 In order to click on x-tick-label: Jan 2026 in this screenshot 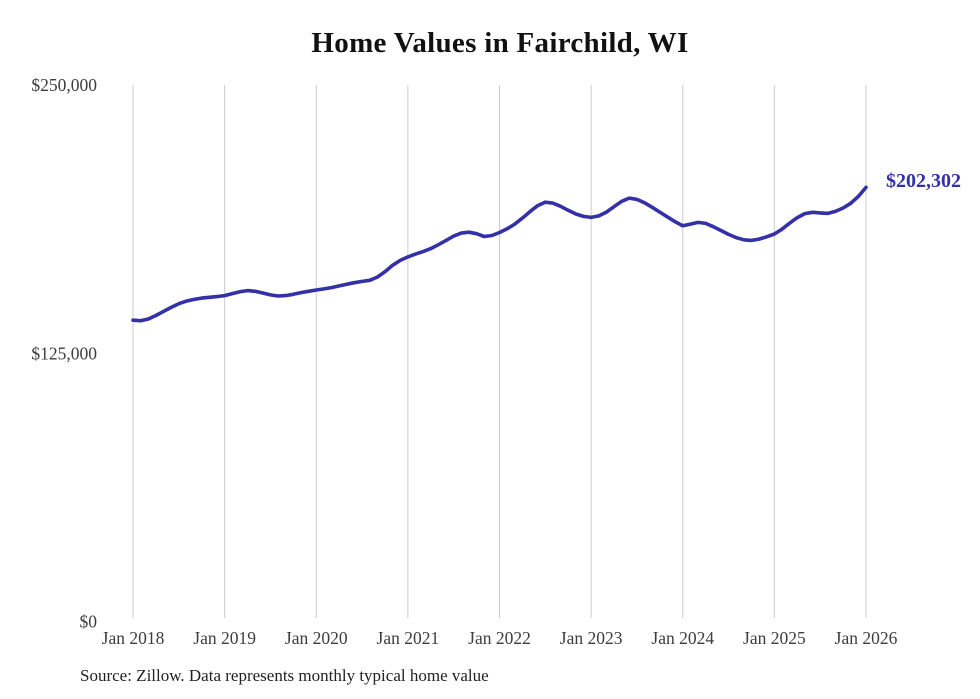, I will do `click(866, 638)`.